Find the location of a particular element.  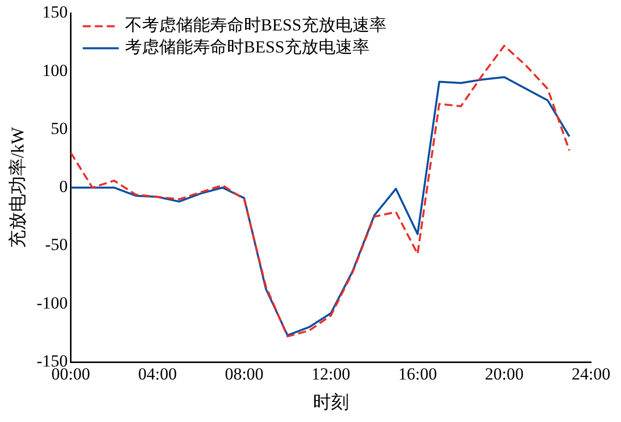

x-axis-title: 时刻 is located at coordinates (330, 402).